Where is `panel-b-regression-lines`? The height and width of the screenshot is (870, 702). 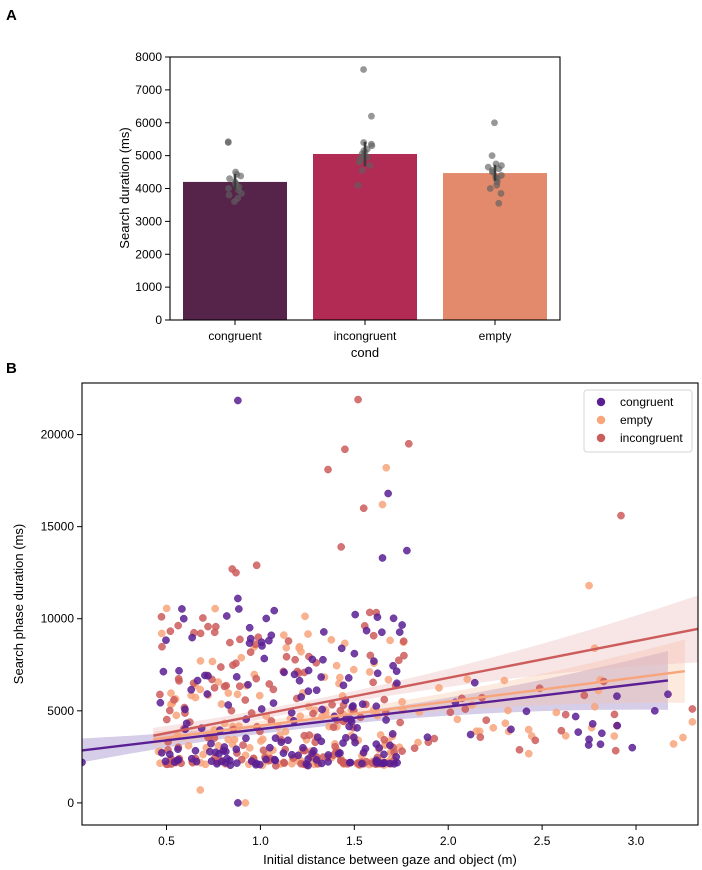
panel-b-regression-lines is located at coordinates (390, 689).